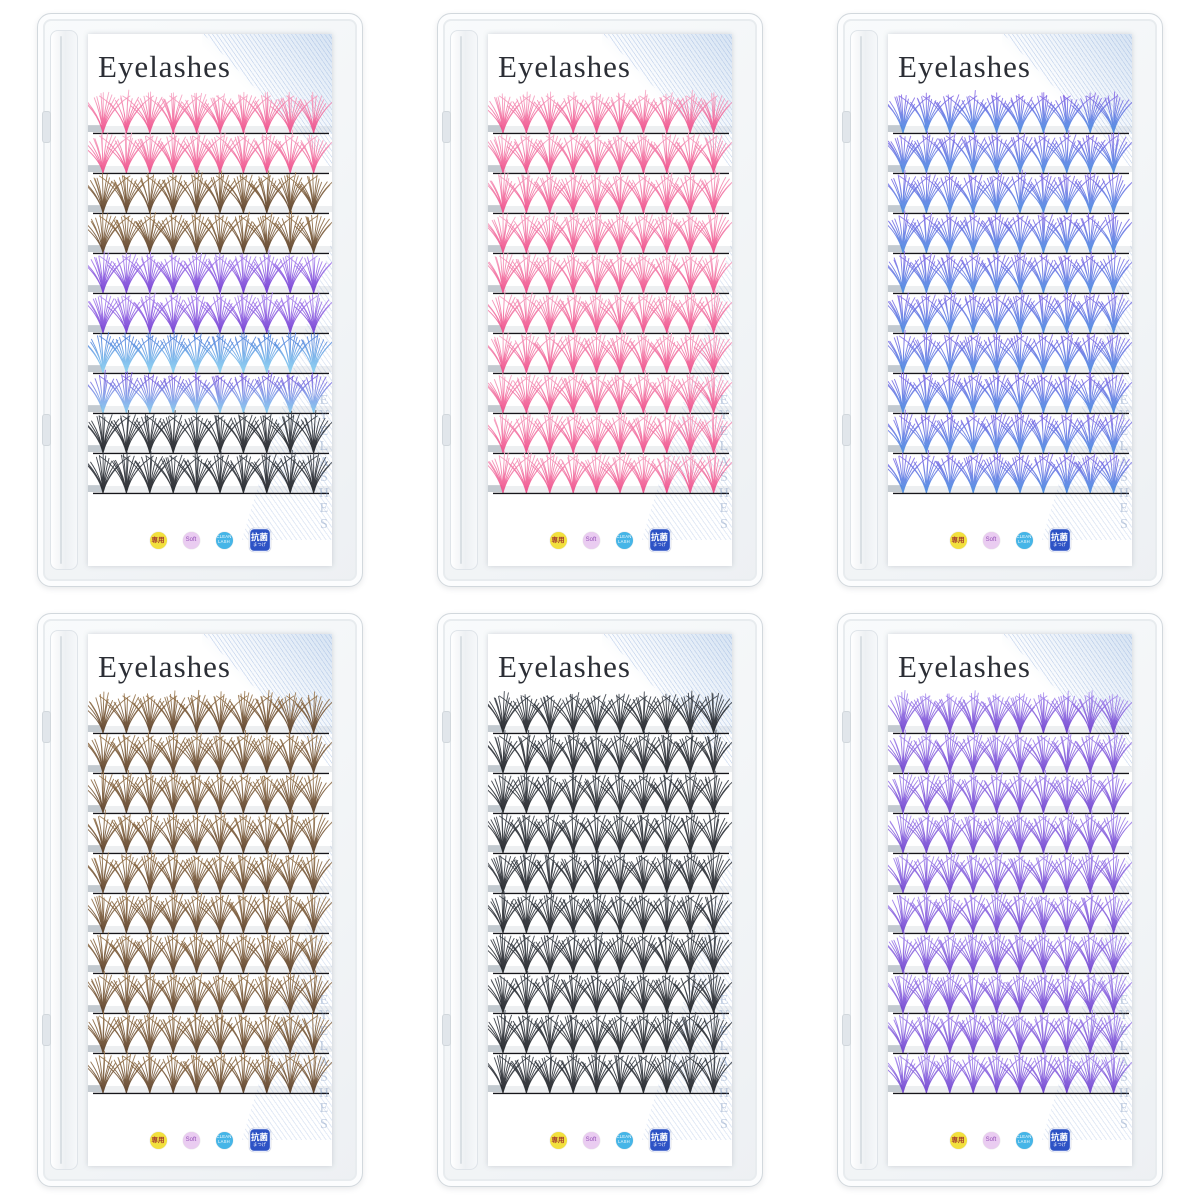 Image resolution: width=1200 pixels, height=1200 pixels. I want to click on watermark-letter: H, so click(1123, 1093).